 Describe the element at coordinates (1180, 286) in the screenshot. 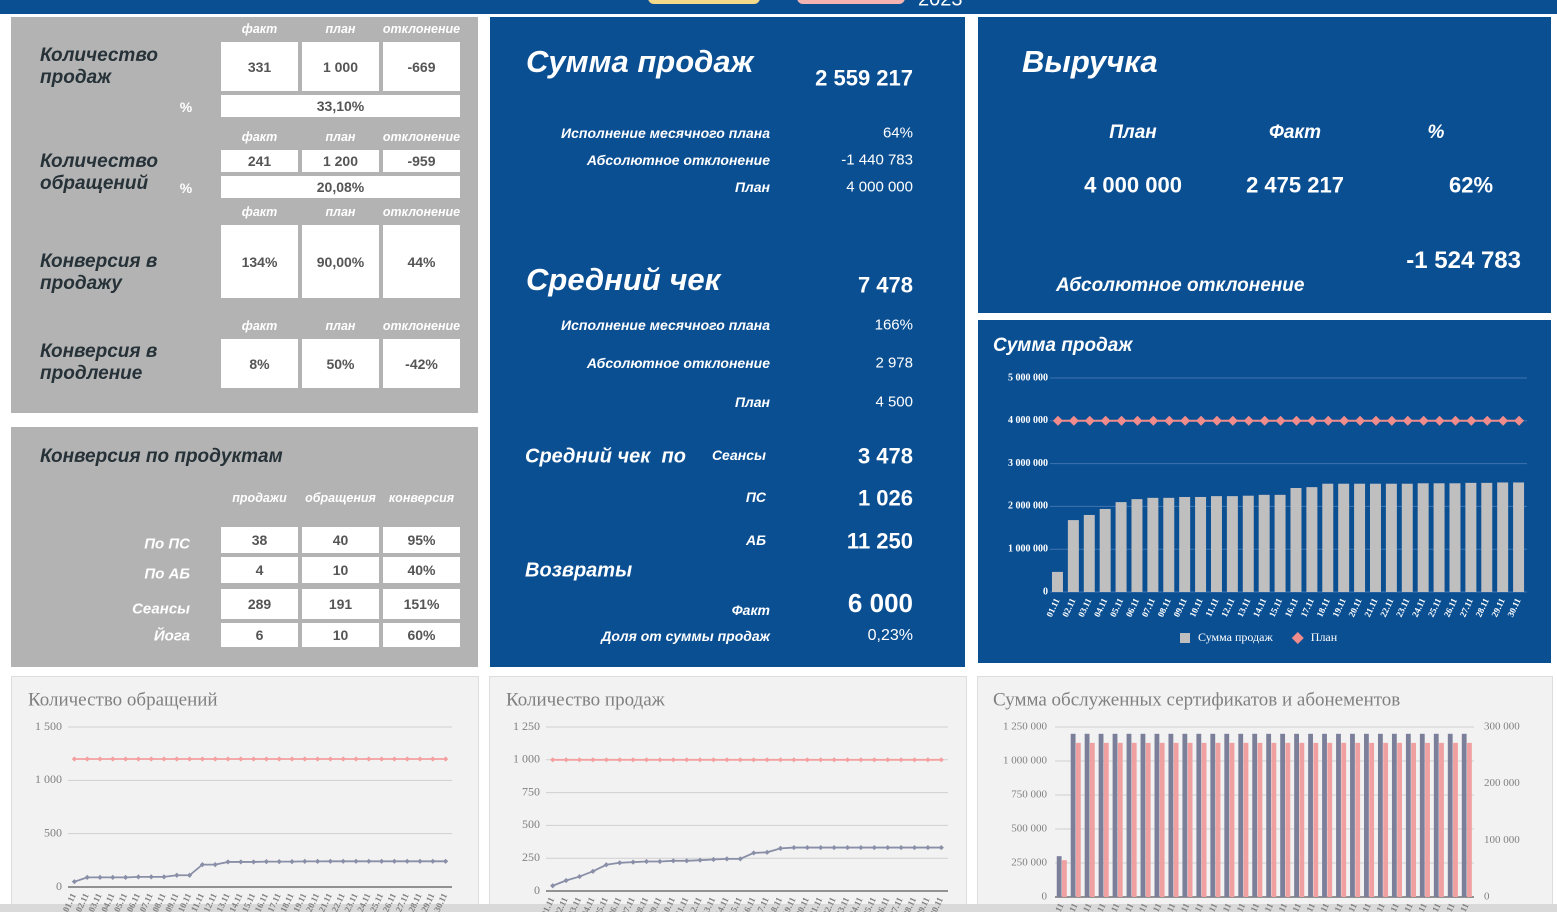

I see `deviation-label: Абсолютное отклонение` at that location.